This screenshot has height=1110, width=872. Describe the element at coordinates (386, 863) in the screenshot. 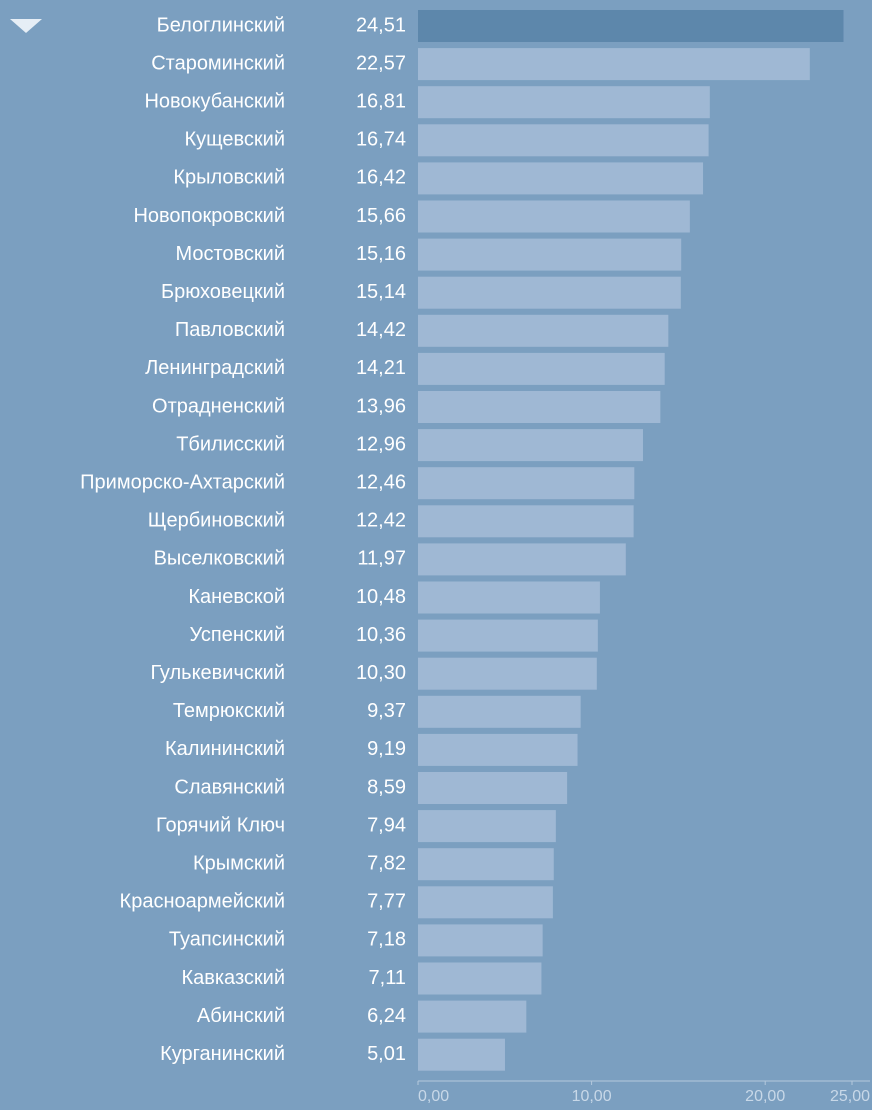

I see `value-label: 7,82` at that location.